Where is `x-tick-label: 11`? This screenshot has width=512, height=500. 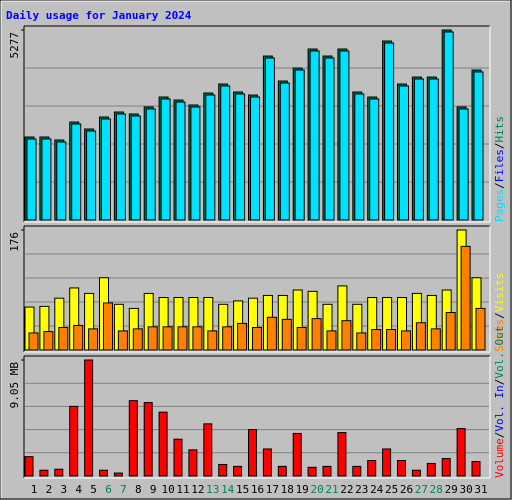
x-tick-label: 11 is located at coordinates (182, 489).